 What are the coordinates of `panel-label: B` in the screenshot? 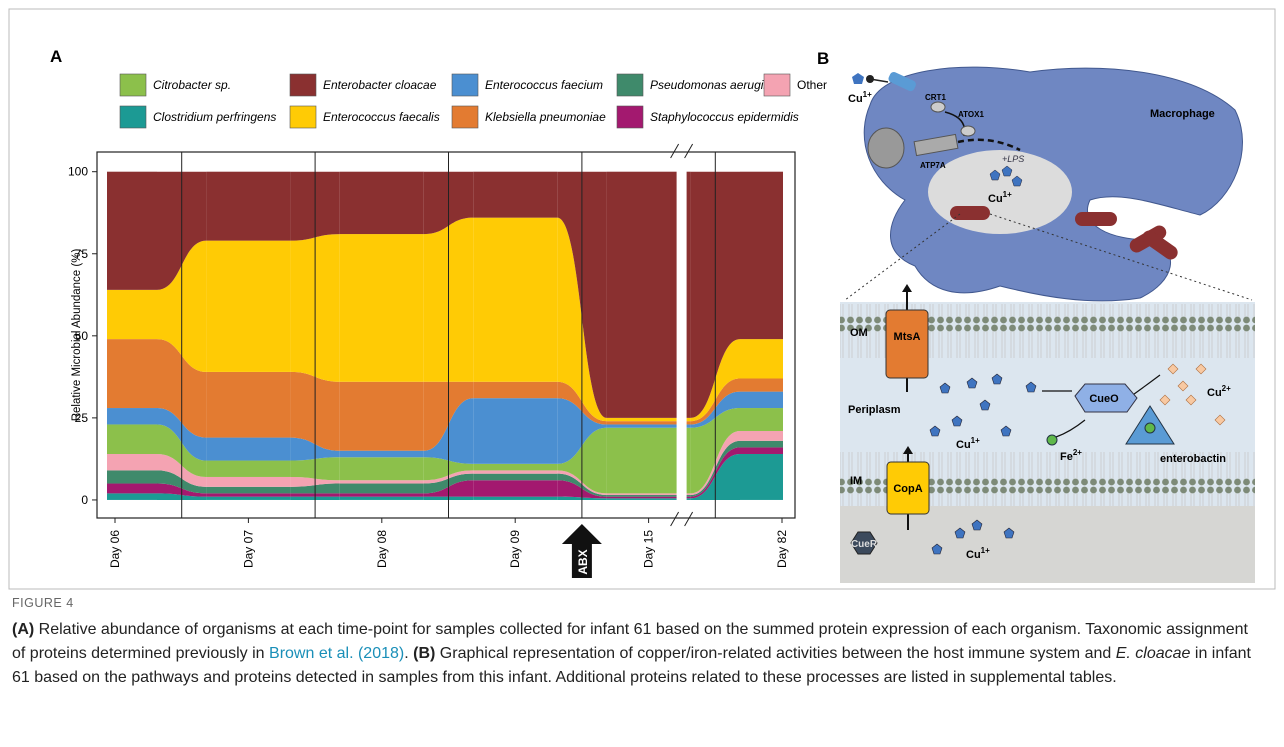 It's located at (823, 58).